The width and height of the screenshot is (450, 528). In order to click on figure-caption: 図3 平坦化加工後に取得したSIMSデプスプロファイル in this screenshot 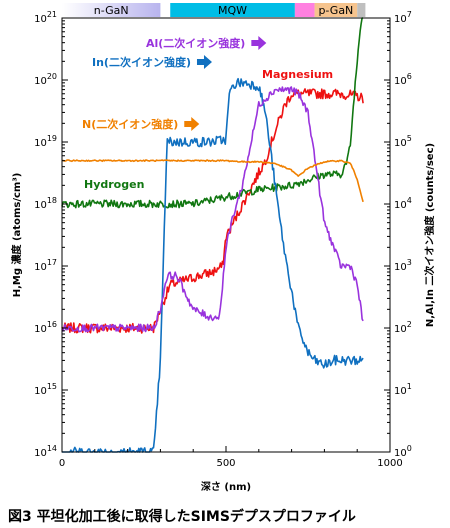, I will do `click(182, 516)`.